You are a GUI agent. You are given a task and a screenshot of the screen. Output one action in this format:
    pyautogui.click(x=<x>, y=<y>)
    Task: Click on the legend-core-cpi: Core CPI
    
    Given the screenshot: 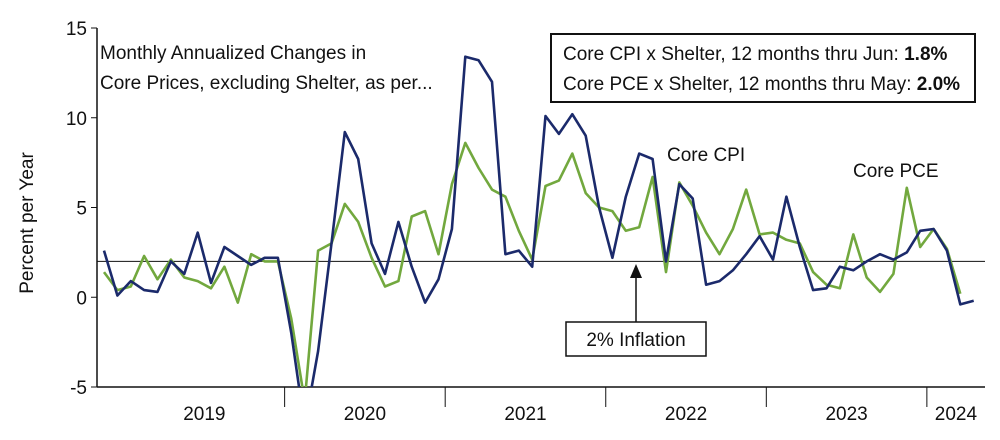 What is the action you would take?
    pyautogui.click(x=706, y=155)
    